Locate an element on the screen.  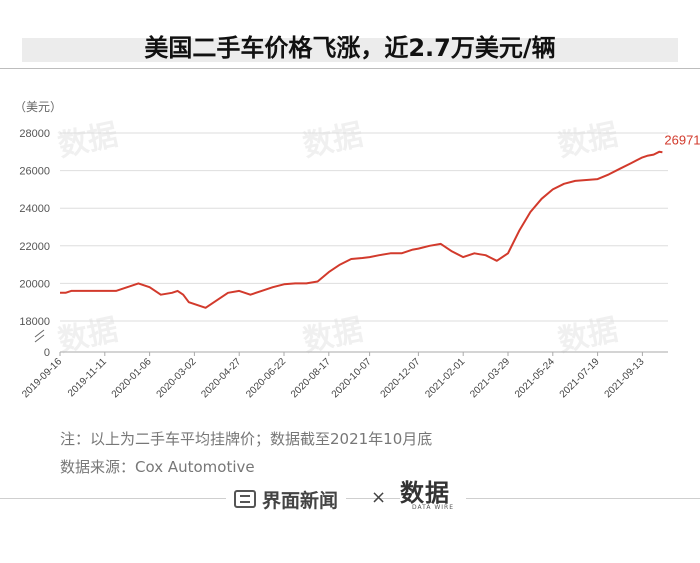
x-tick-label-10: 2021-03-29 is located at coordinates (490, 378).